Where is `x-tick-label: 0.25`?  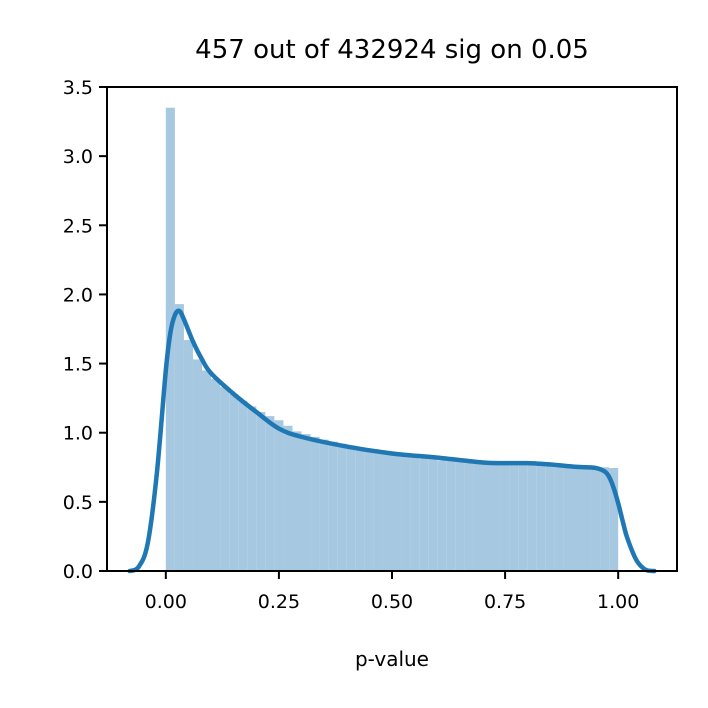 x-tick-label: 0.25 is located at coordinates (279, 602).